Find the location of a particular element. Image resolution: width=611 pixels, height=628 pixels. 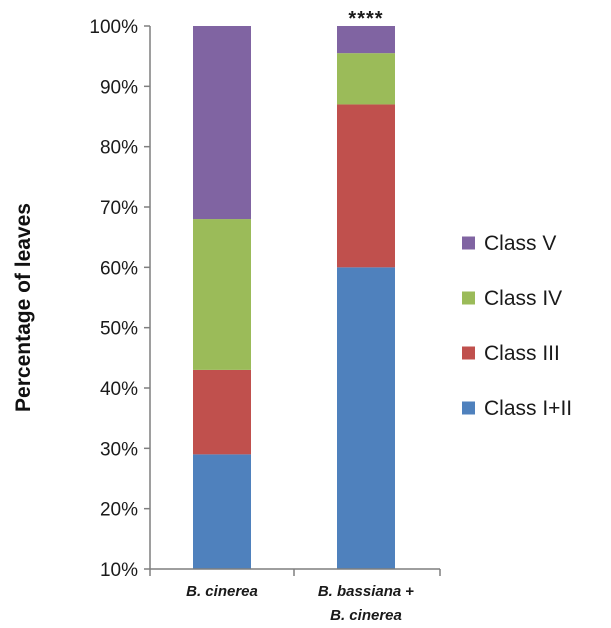

annotations-layer: **** is located at coordinates (365, 19).